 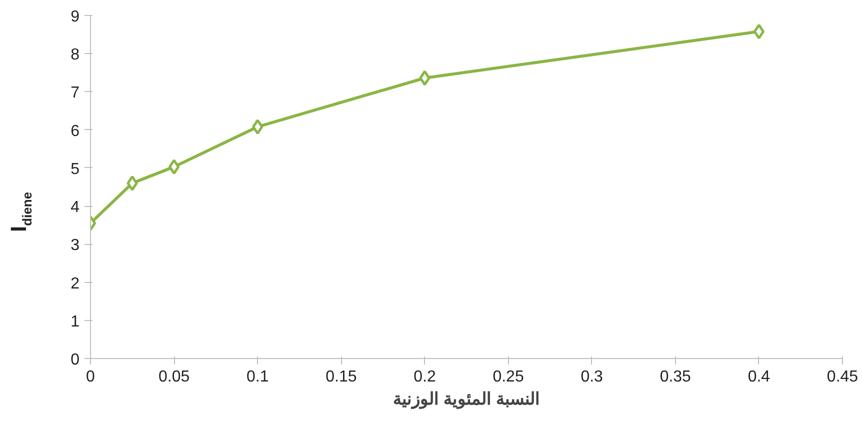 I want to click on x-tick-label: 0.05, so click(x=174, y=377).